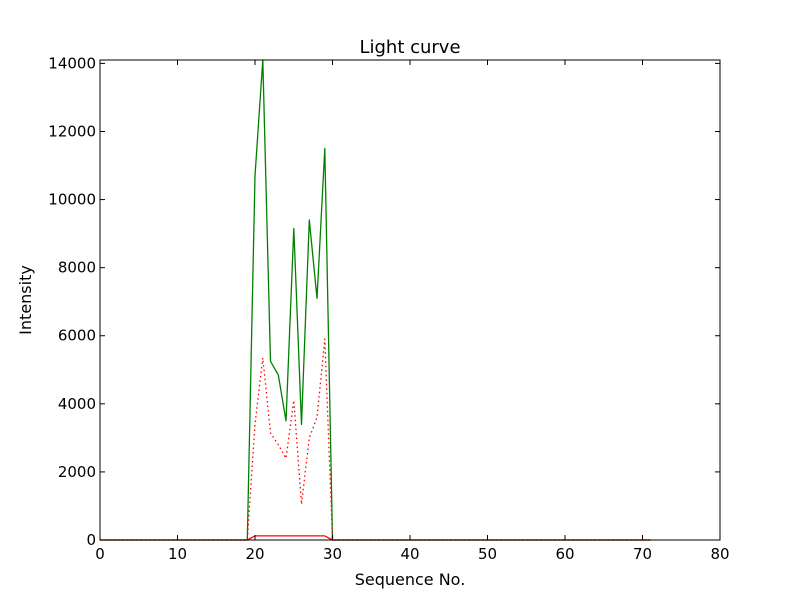 The width and height of the screenshot is (800, 604). What do you see at coordinates (642, 554) in the screenshot?
I see `x-tick-label: 70` at bounding box center [642, 554].